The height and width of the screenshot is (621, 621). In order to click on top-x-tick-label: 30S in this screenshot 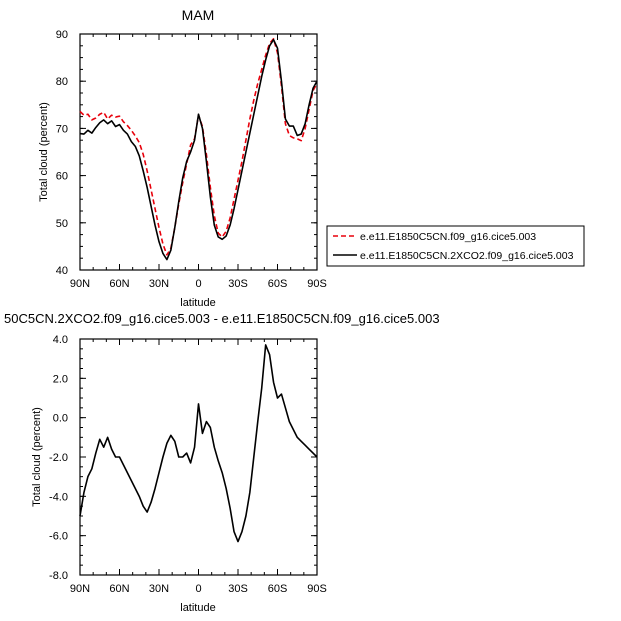, I will do `click(238, 284)`.